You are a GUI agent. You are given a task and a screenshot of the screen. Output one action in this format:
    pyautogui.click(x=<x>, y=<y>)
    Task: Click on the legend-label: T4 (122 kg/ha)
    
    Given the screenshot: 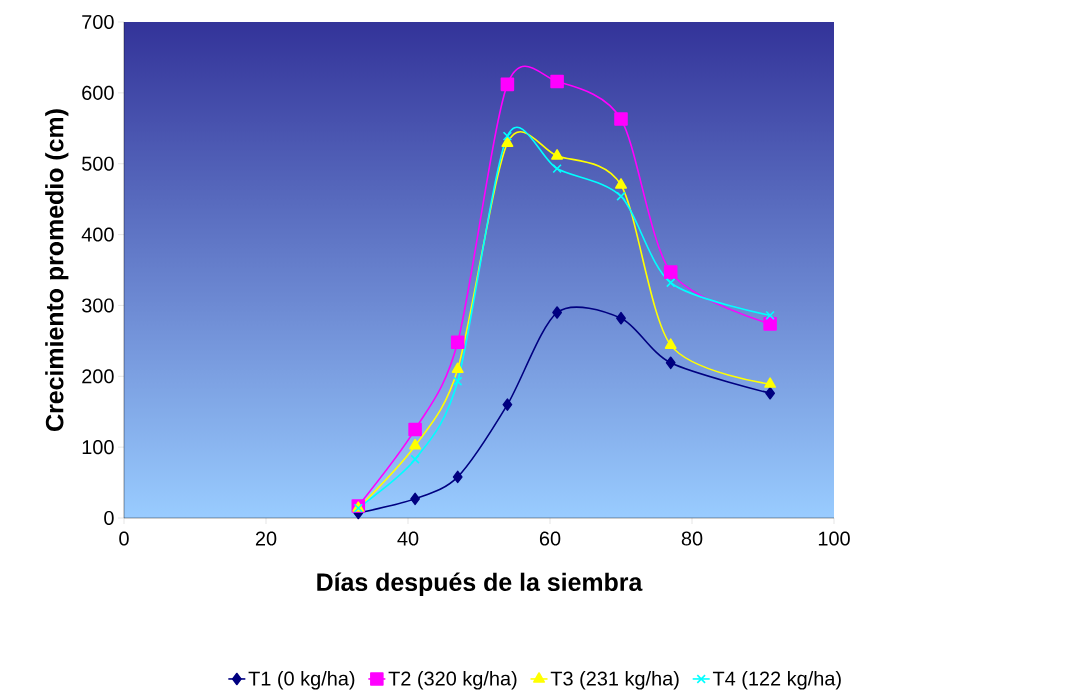 What is the action you would take?
    pyautogui.click(x=776, y=680)
    